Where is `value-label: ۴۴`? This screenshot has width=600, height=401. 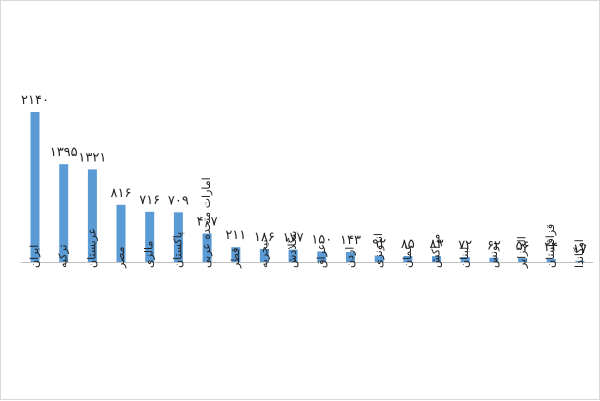
value-label: ۴۴ is located at coordinates (551, 247).